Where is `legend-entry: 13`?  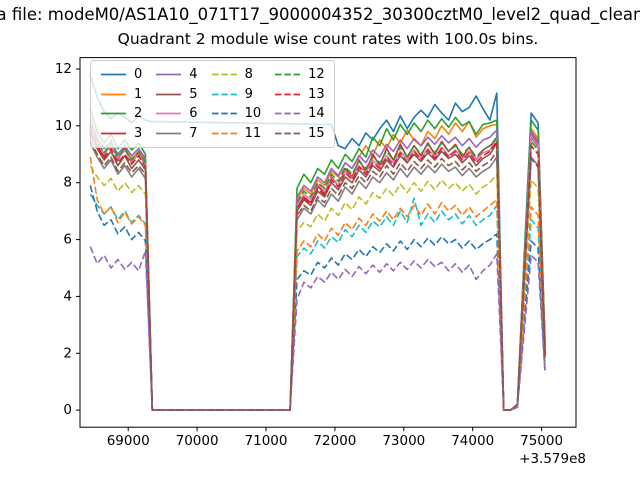 legend-entry: 13 is located at coordinates (299, 95).